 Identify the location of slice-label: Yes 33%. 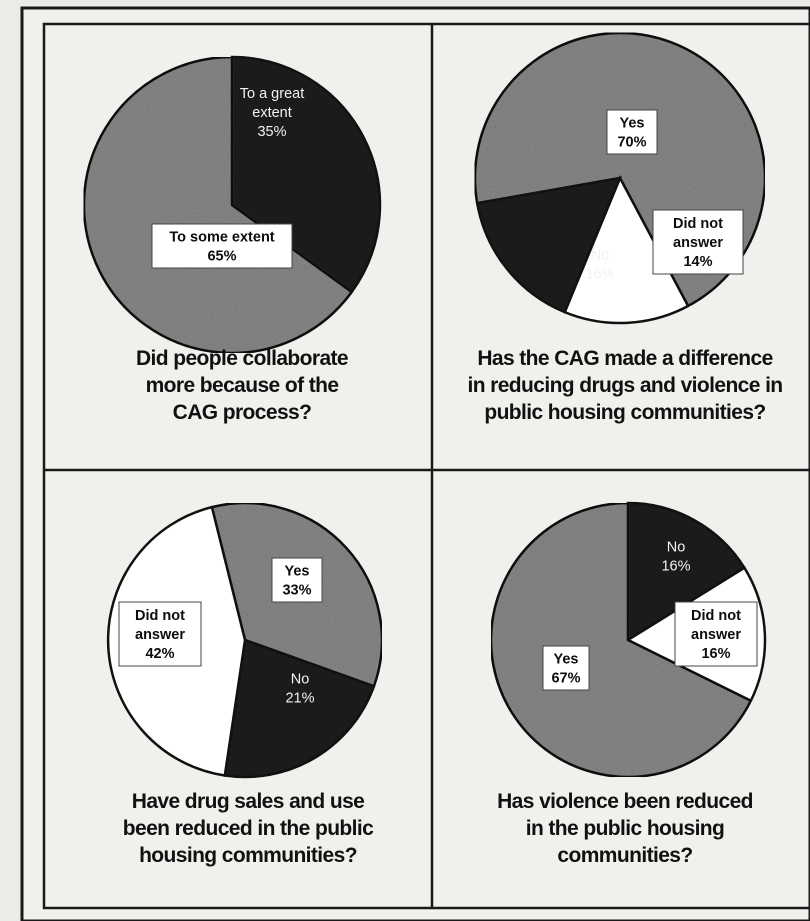
(296, 581).